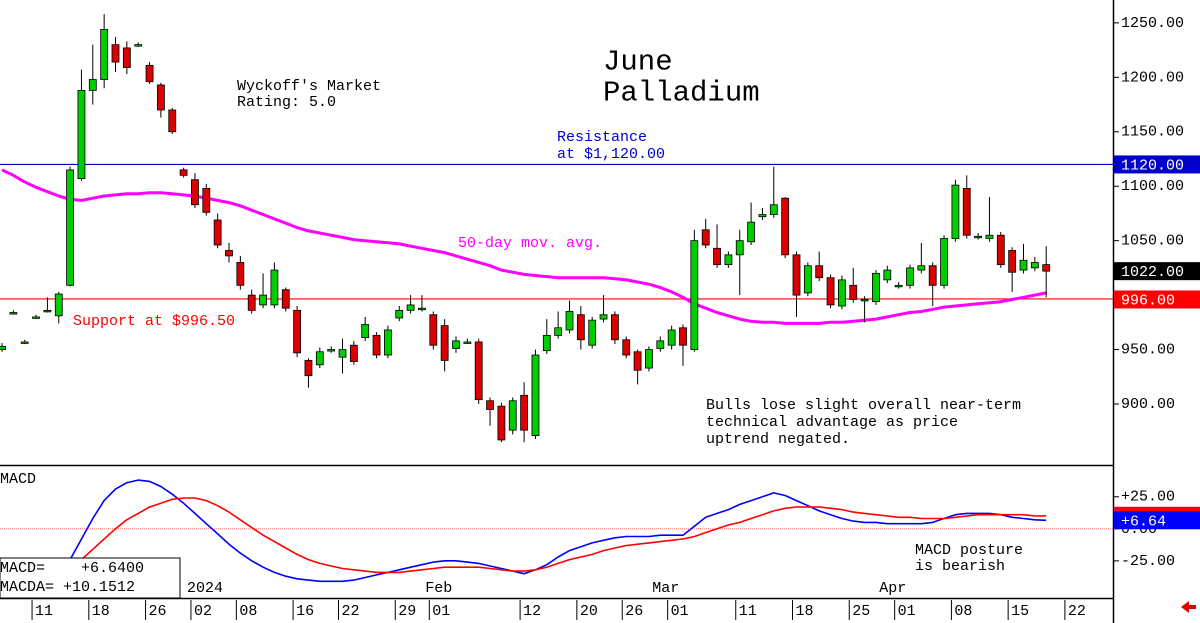 This screenshot has height=623, width=1200. I want to click on scroll-arrow, so click(1188, 607).